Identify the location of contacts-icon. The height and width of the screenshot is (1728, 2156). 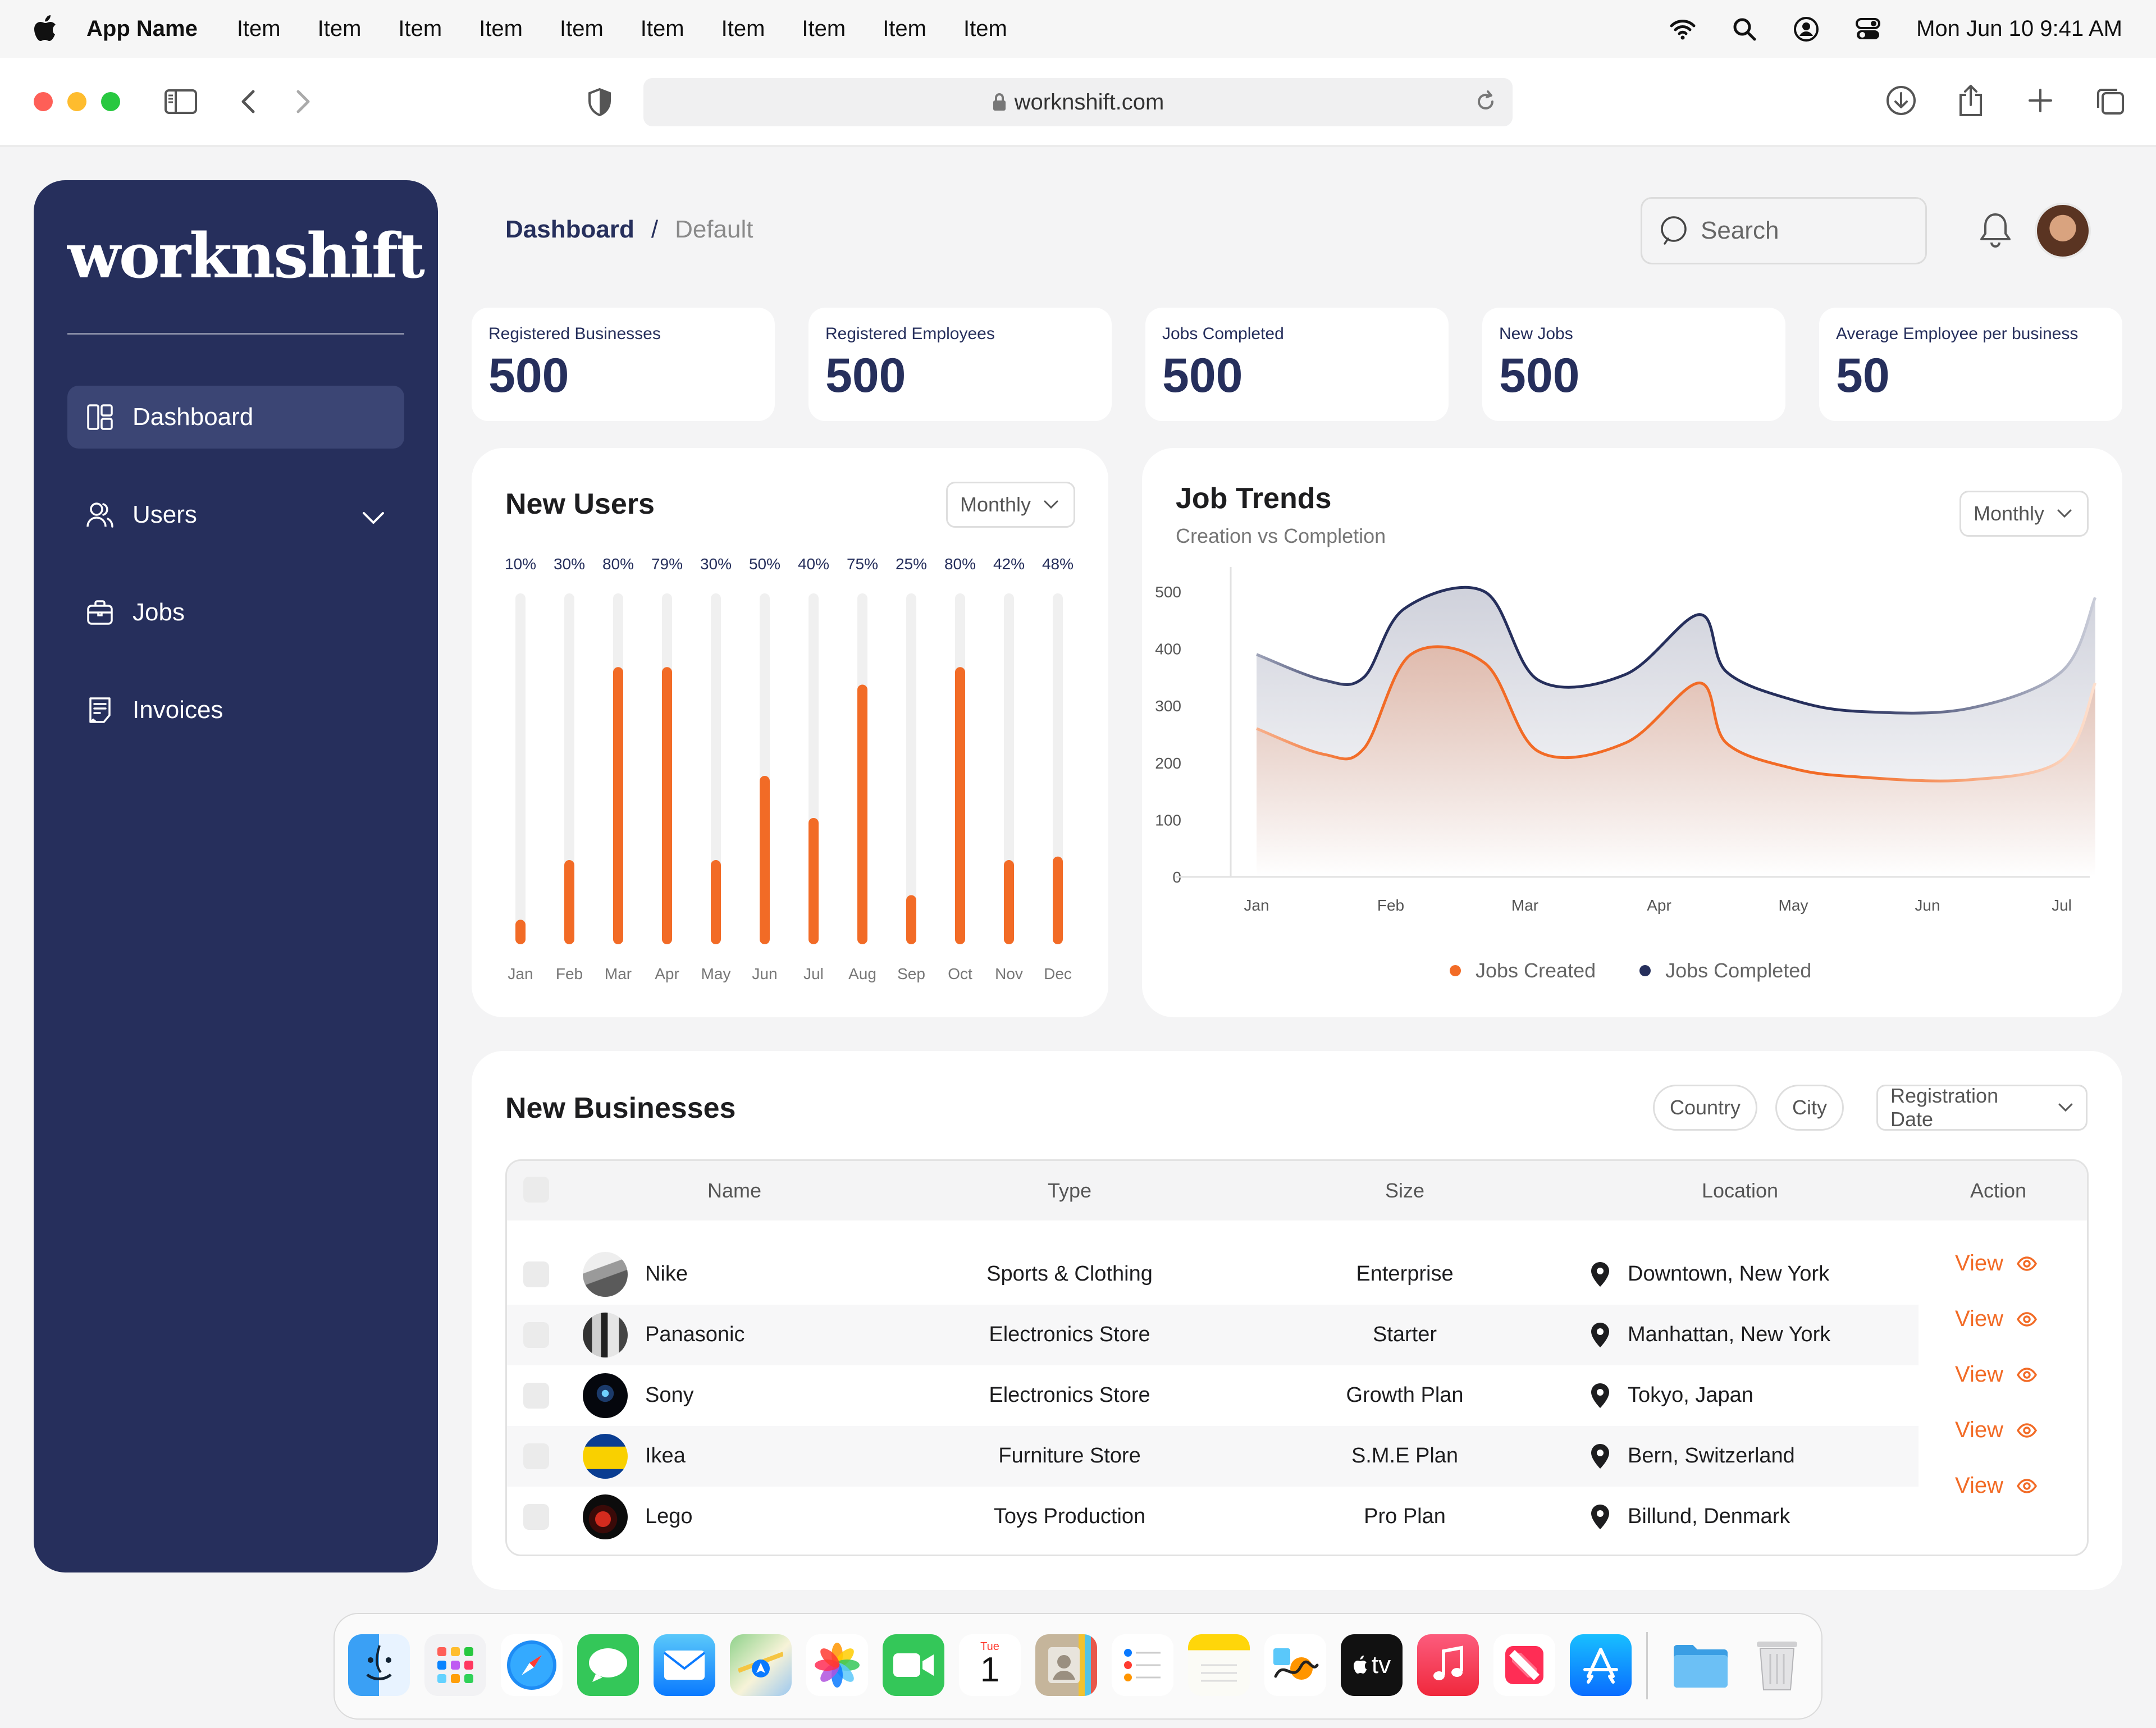
(1066, 1665).